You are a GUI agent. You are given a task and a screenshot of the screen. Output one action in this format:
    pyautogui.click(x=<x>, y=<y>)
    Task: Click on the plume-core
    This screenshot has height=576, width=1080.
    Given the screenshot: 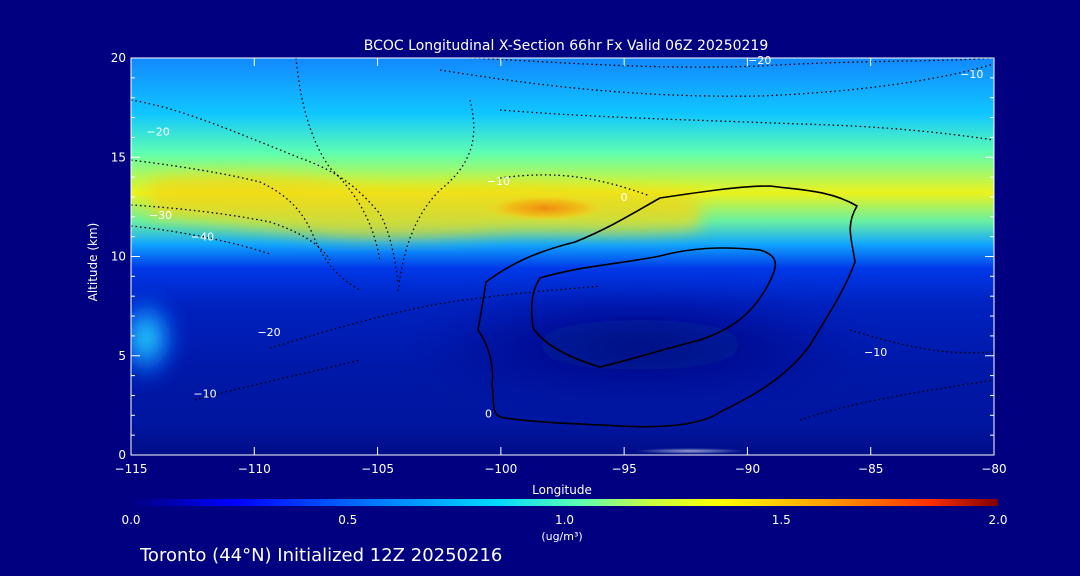 What is the action you would take?
    pyautogui.click(x=545, y=208)
    